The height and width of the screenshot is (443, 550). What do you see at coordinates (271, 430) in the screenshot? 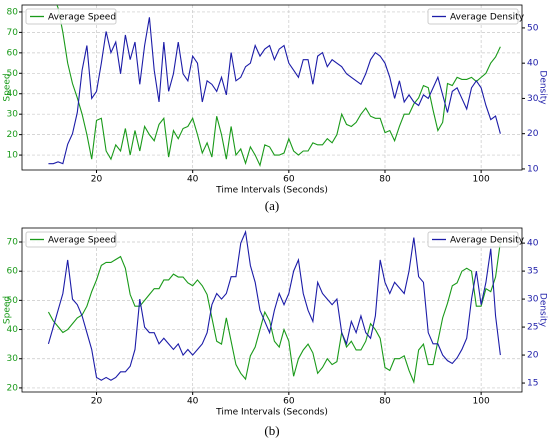
I see `caption: (b)` at bounding box center [271, 430].